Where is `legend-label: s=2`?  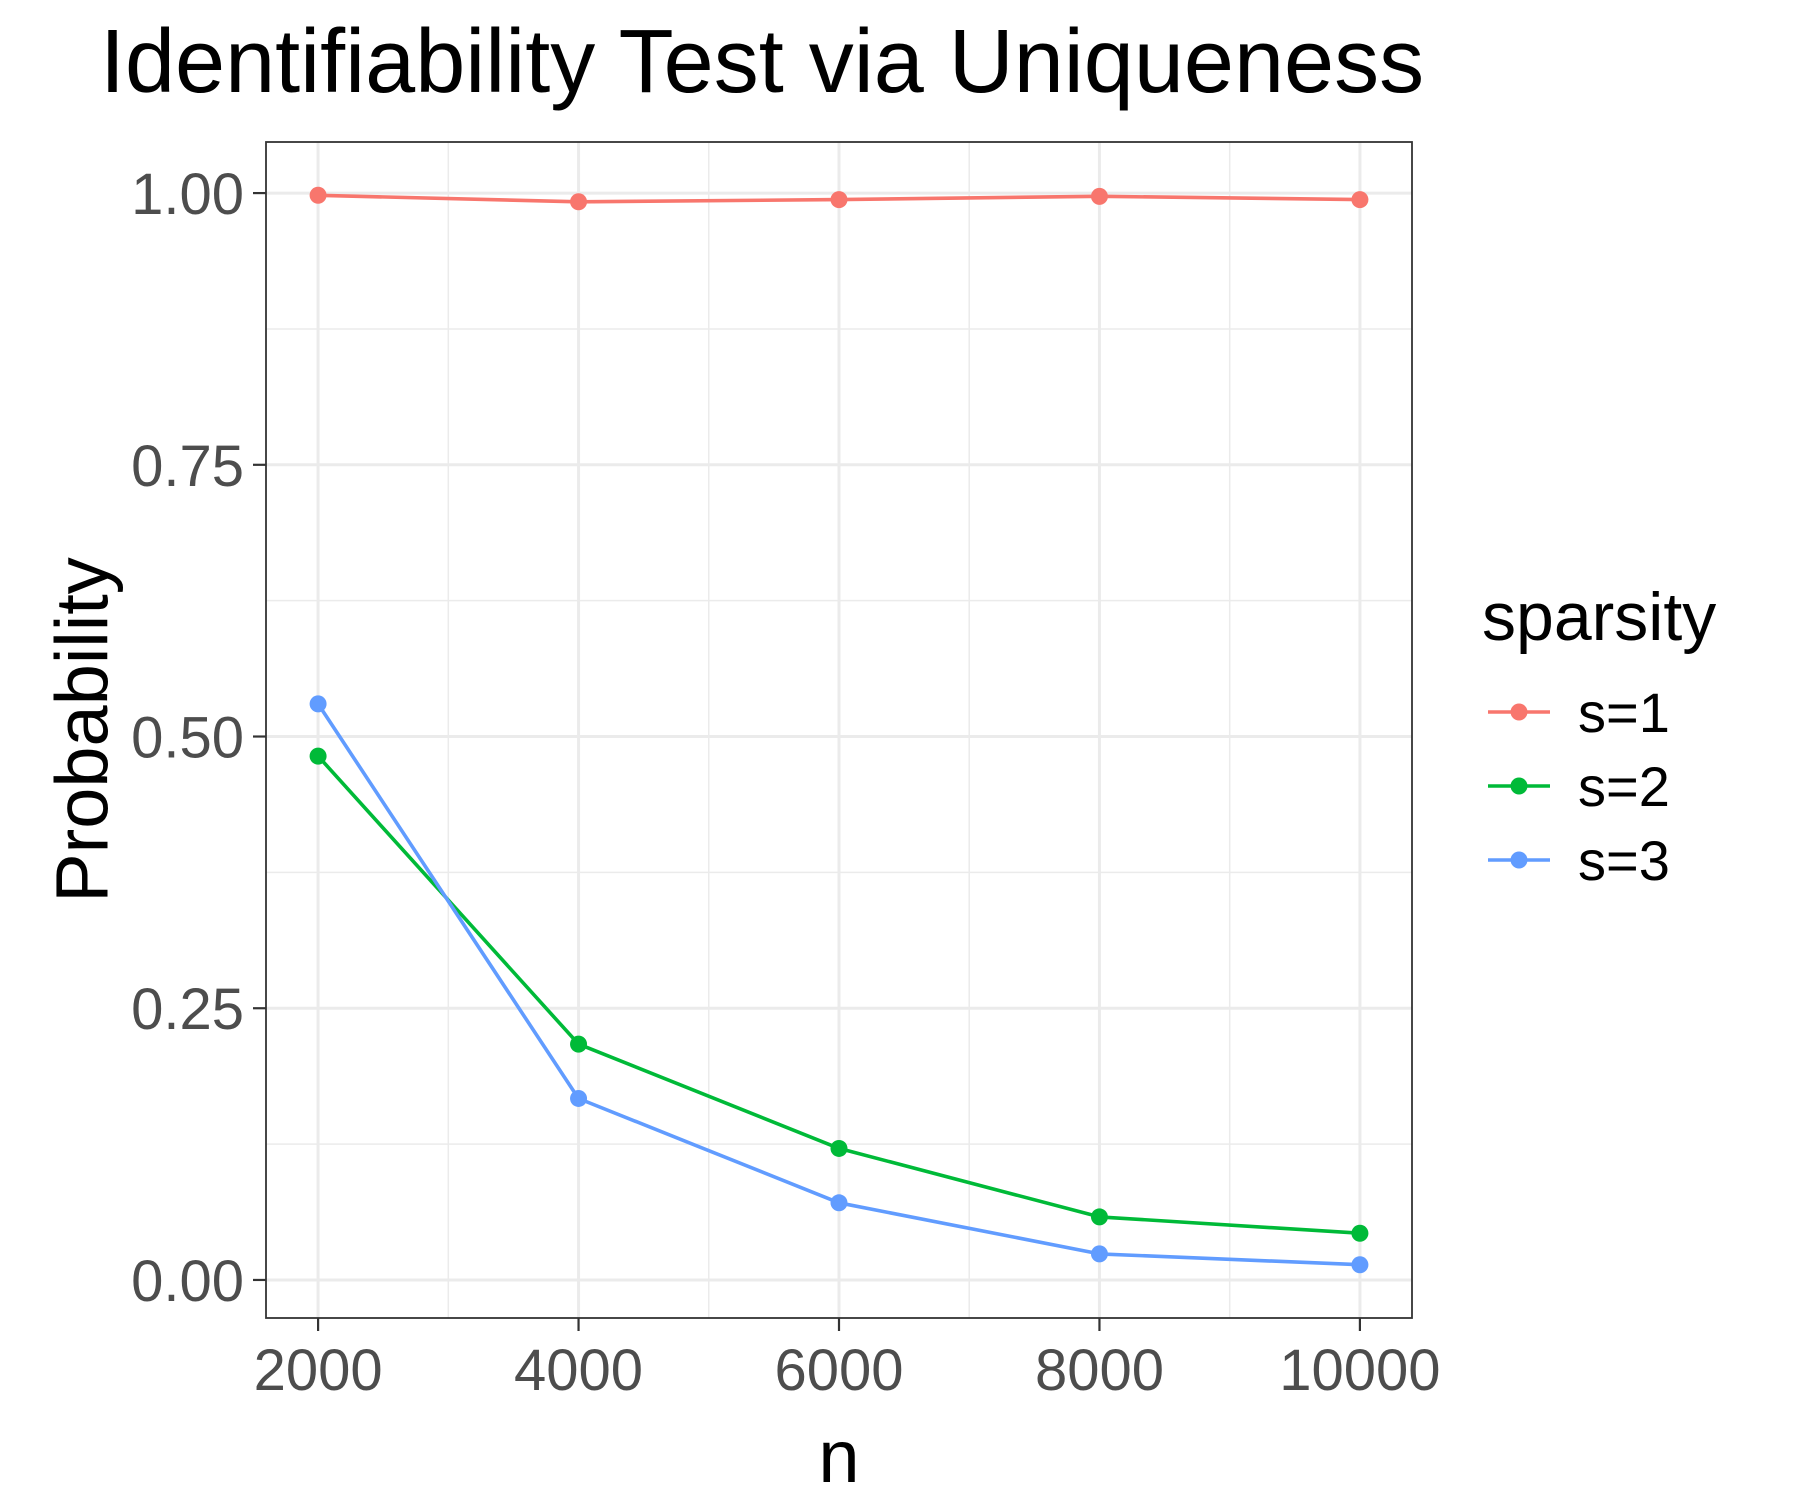 legend-label: s=2 is located at coordinates (1624, 786).